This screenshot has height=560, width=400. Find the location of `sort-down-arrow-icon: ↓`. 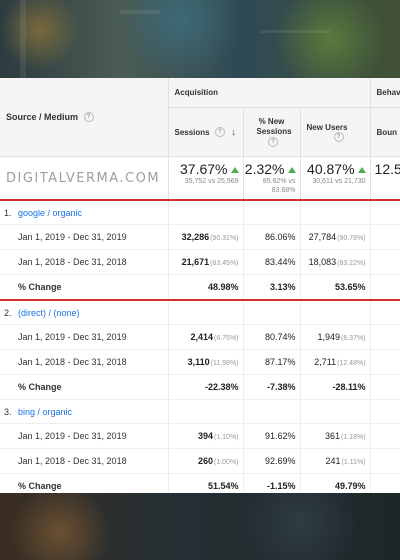

sort-down-arrow-icon: ↓ is located at coordinates (234, 132).